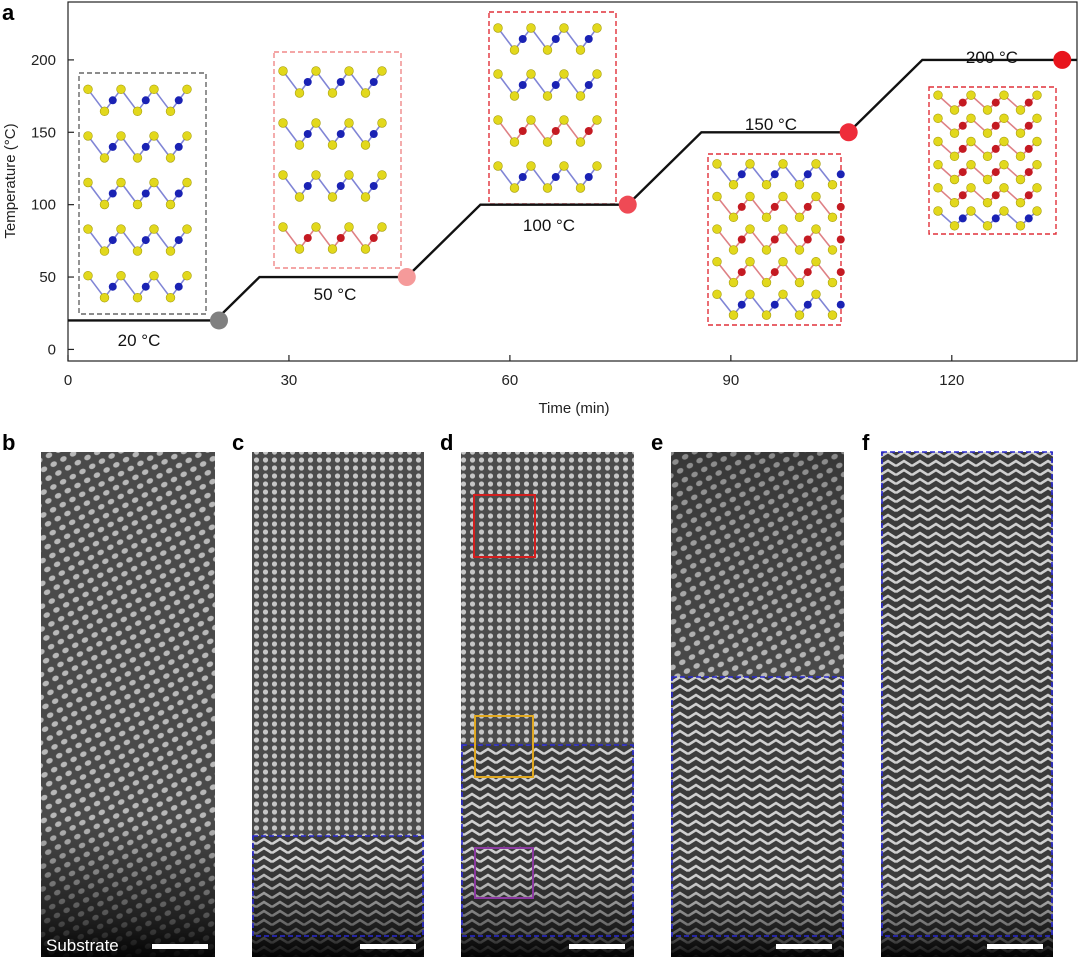 This screenshot has width=1080, height=959. What do you see at coordinates (446, 442) in the screenshot?
I see `panel-label-d: d` at bounding box center [446, 442].